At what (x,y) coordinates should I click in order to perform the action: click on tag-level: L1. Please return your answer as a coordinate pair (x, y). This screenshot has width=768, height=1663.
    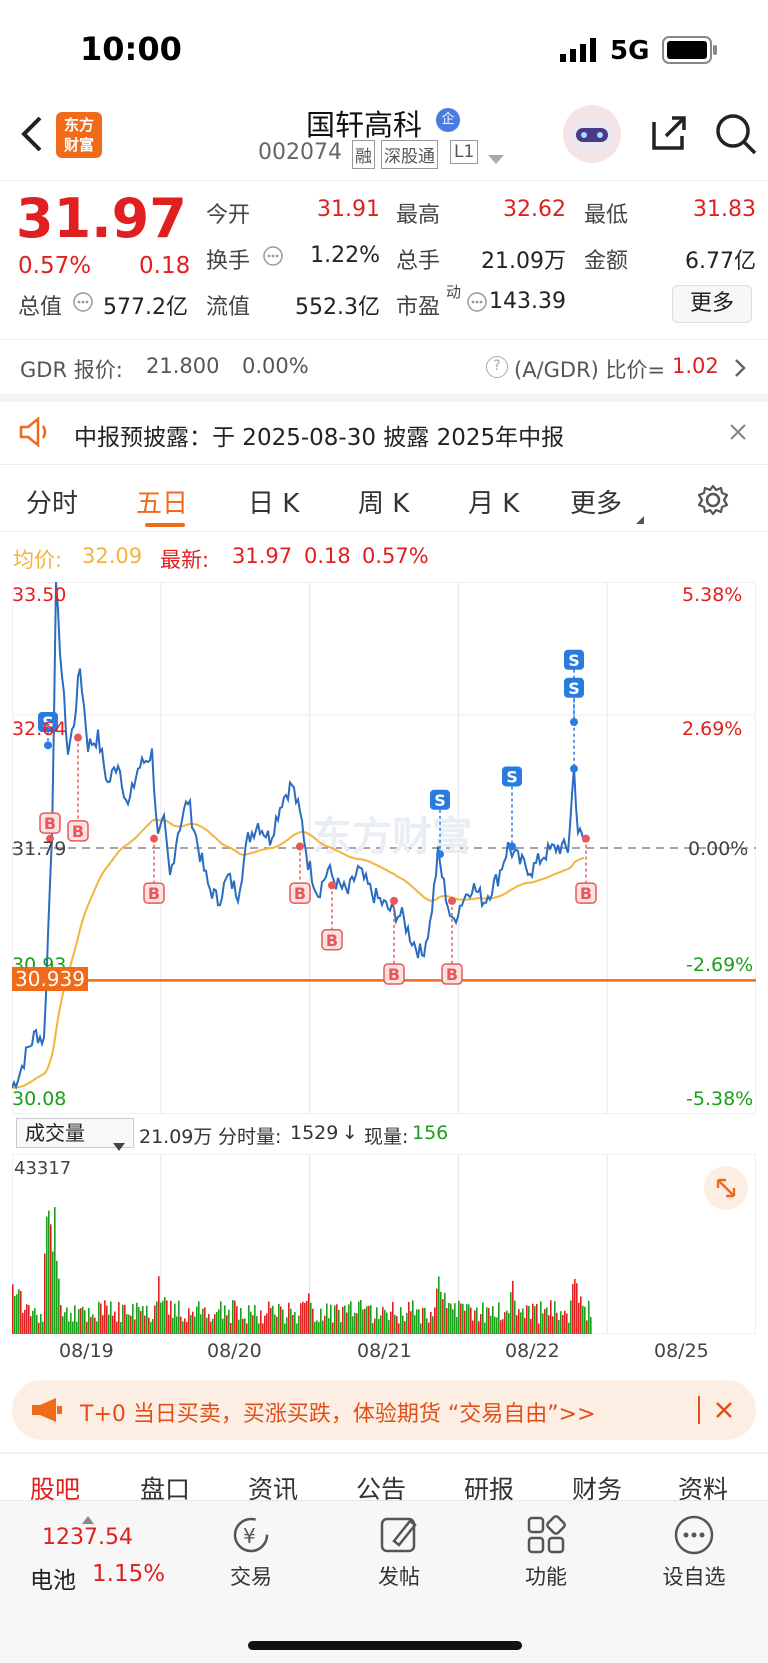
    Looking at the image, I should click on (464, 152).